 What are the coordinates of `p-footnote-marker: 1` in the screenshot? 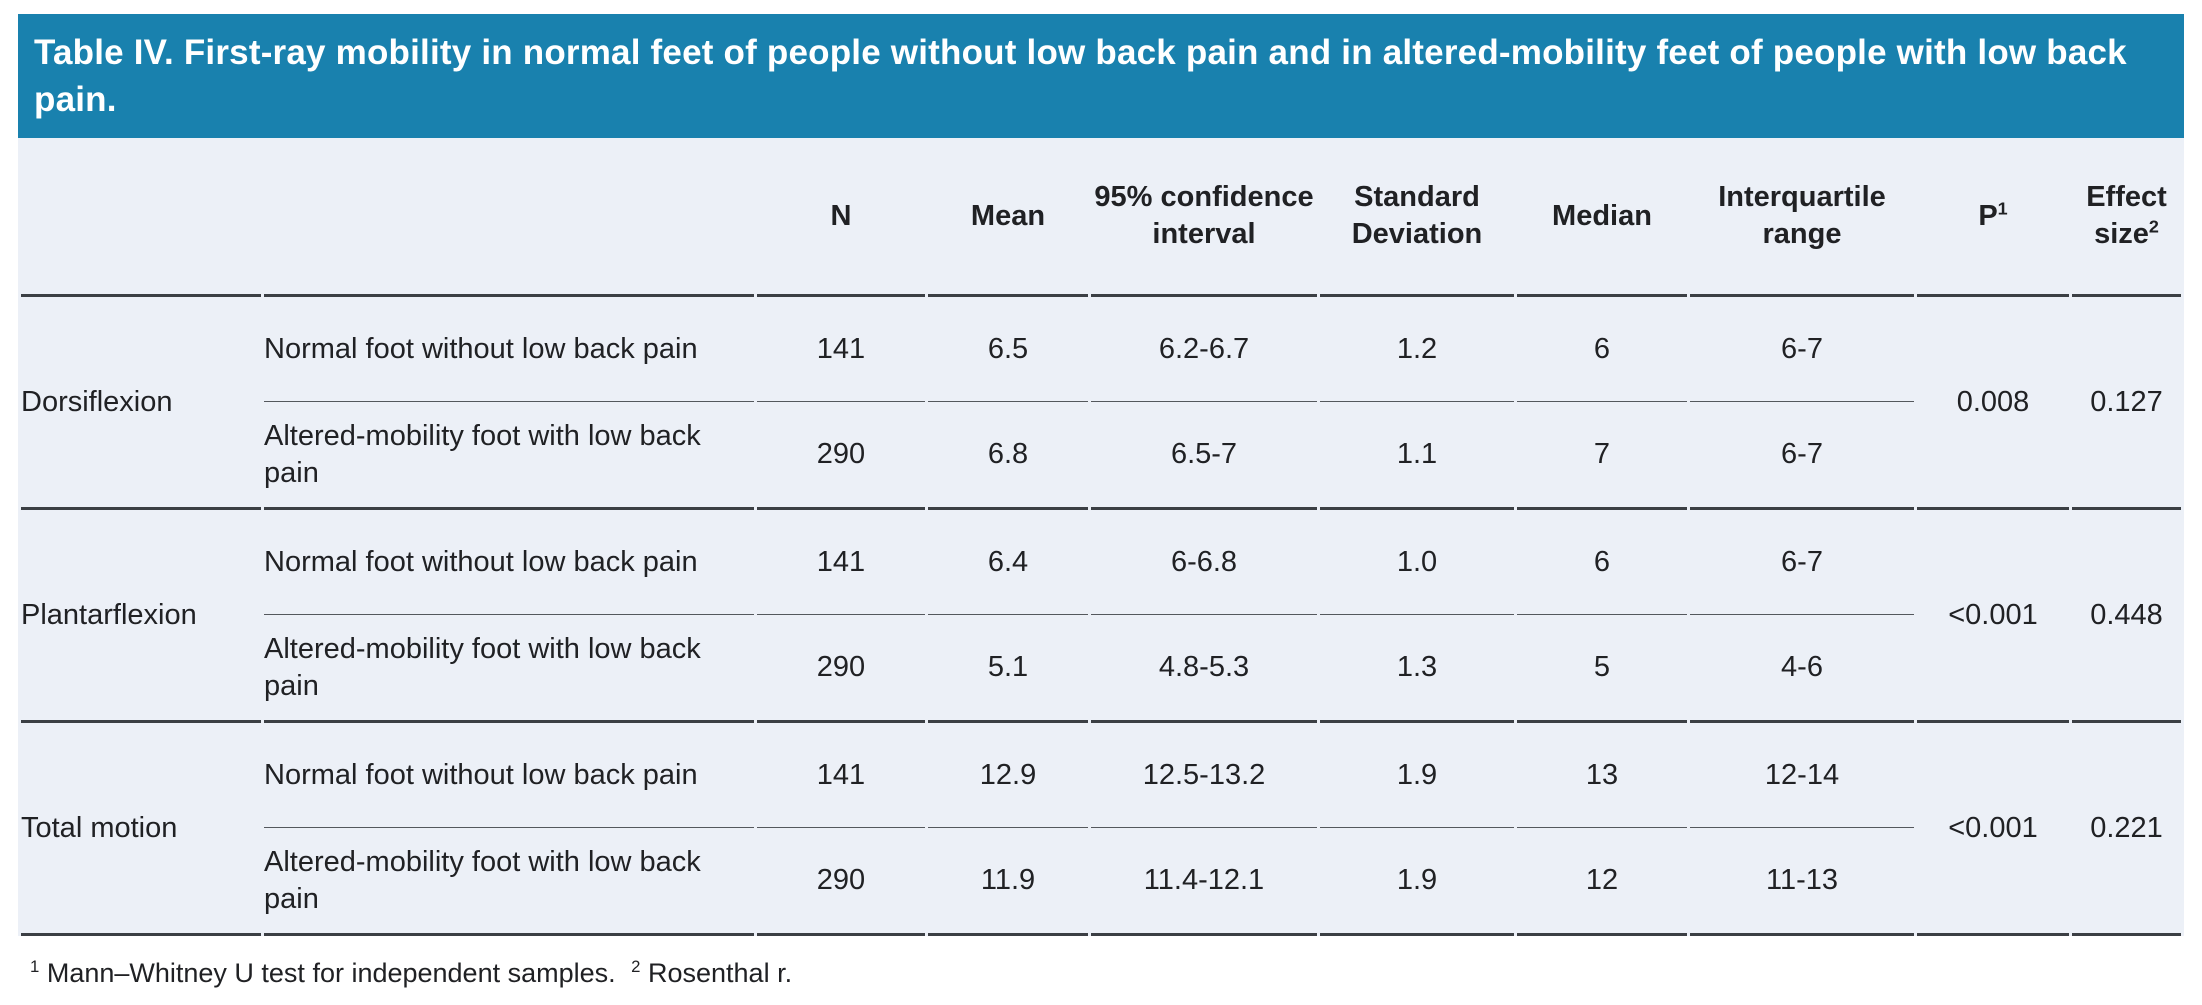 It's located at (2002, 207).